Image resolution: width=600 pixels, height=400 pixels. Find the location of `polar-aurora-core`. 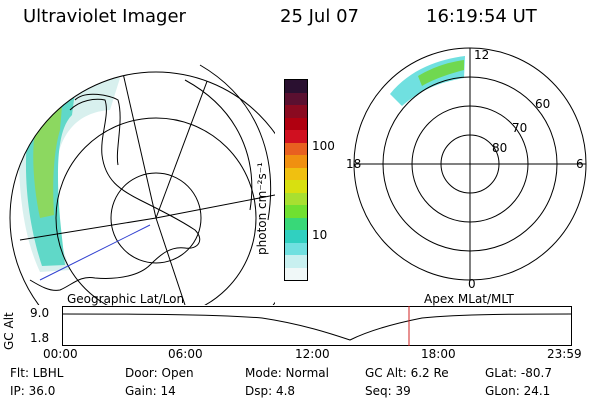

polar-aurora-core is located at coordinates (441, 73).